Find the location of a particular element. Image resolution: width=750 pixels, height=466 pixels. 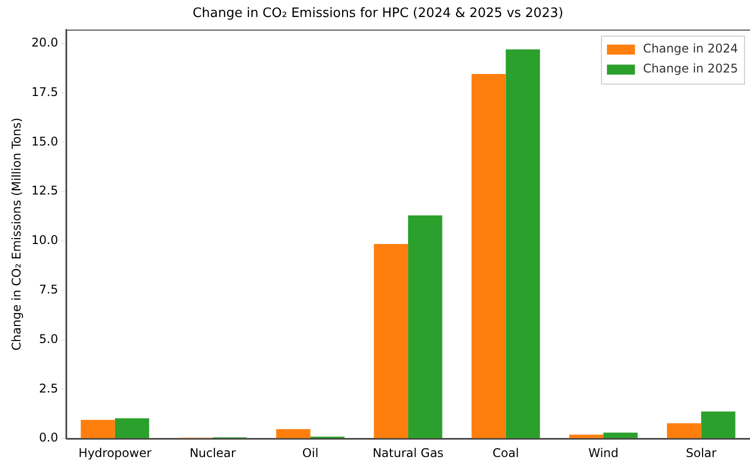

x-tick-label: Wind is located at coordinates (603, 453).